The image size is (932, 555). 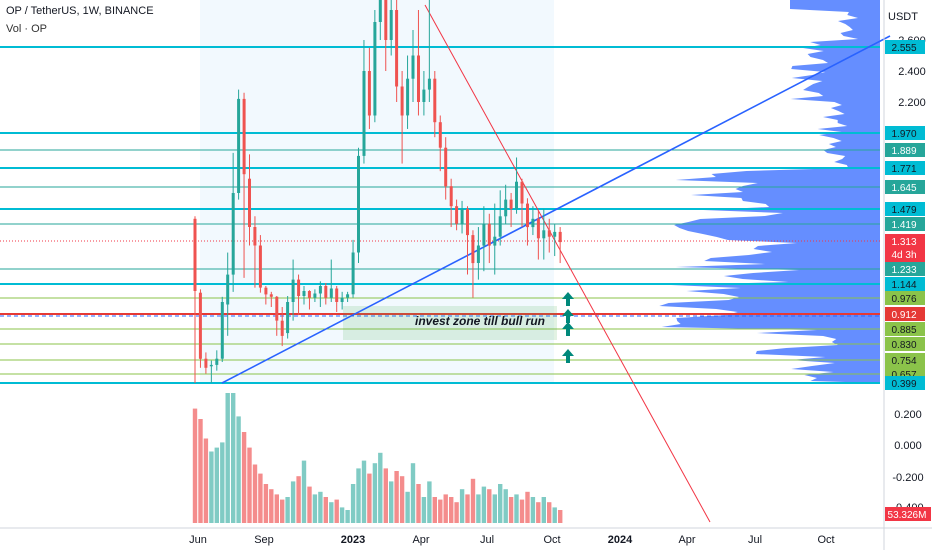 I want to click on level-price-label: 1.144, so click(x=903, y=285).